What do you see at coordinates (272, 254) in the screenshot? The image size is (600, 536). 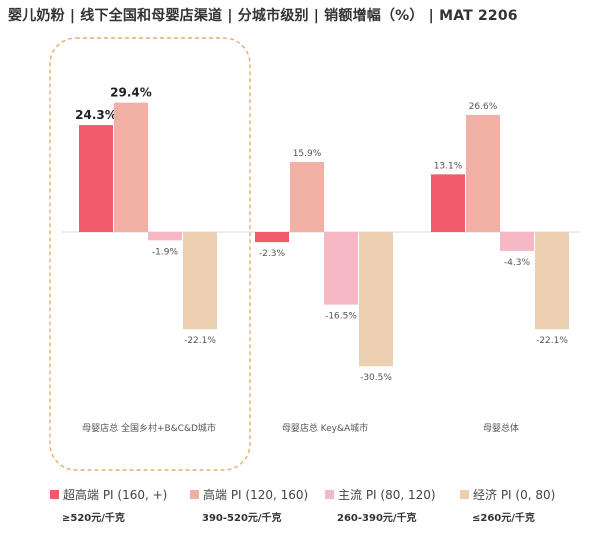 I see `data-label-2-1: -2.3%` at bounding box center [272, 254].